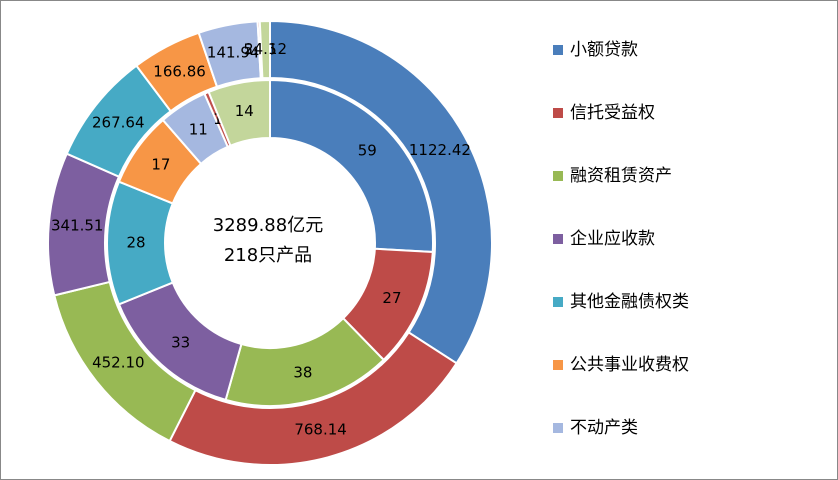  Describe the element at coordinates (198, 129) in the screenshot. I see `data-label: 11` at that location.